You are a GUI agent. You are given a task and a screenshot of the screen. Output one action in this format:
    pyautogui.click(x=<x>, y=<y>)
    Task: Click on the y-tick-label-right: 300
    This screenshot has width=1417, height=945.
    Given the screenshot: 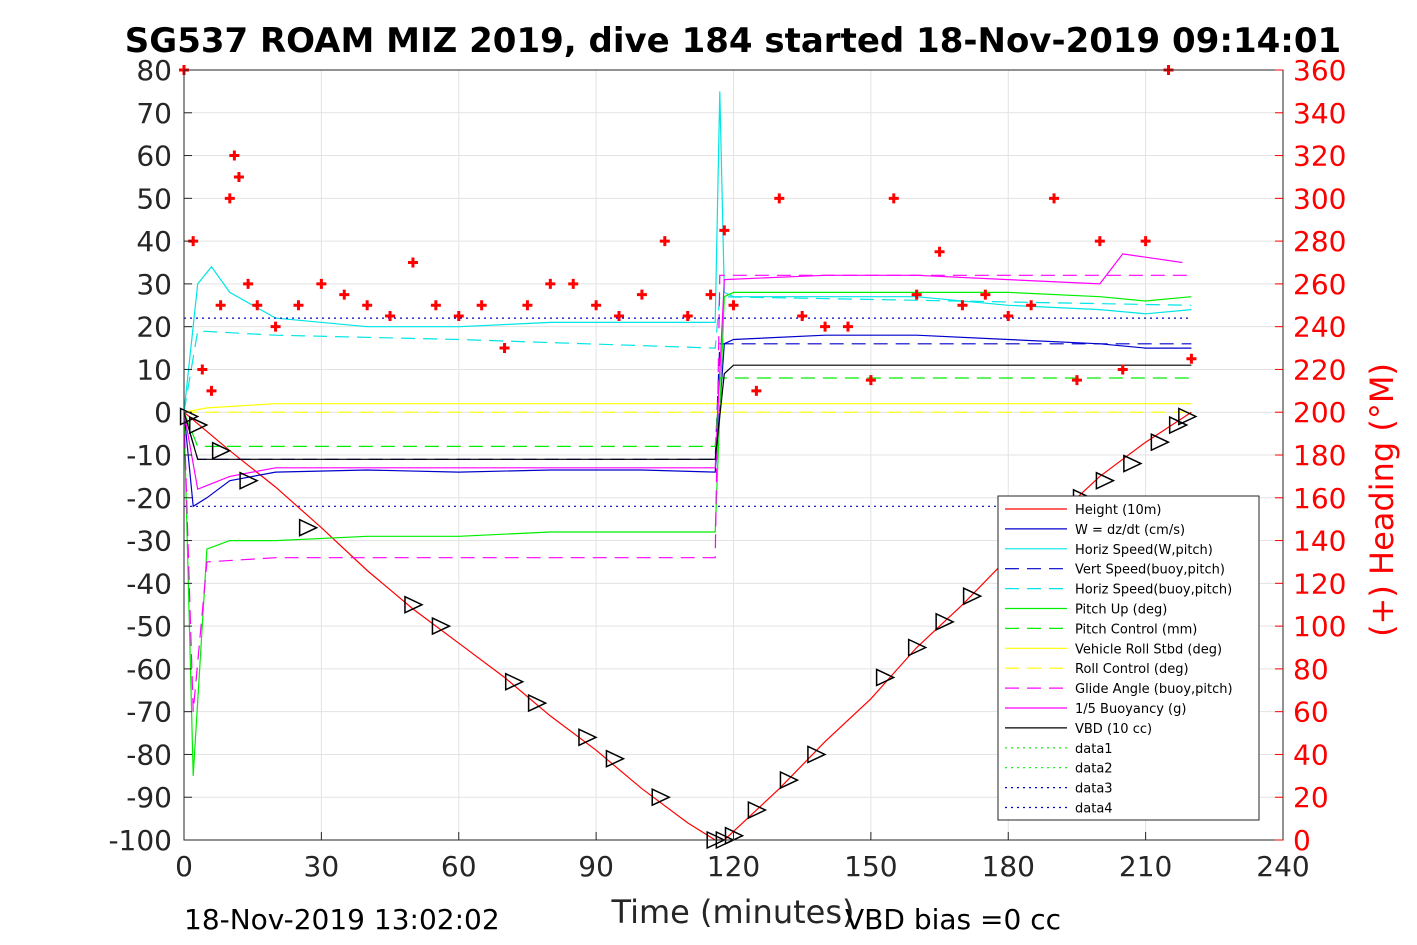 What is the action you would take?
    pyautogui.click(x=1319, y=198)
    